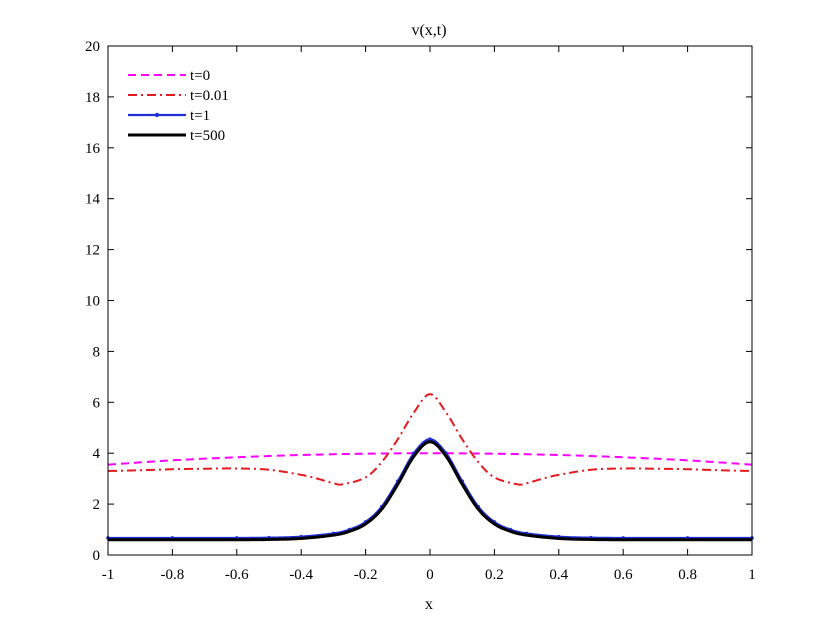  I want to click on x-tick-label: 0, so click(430, 575).